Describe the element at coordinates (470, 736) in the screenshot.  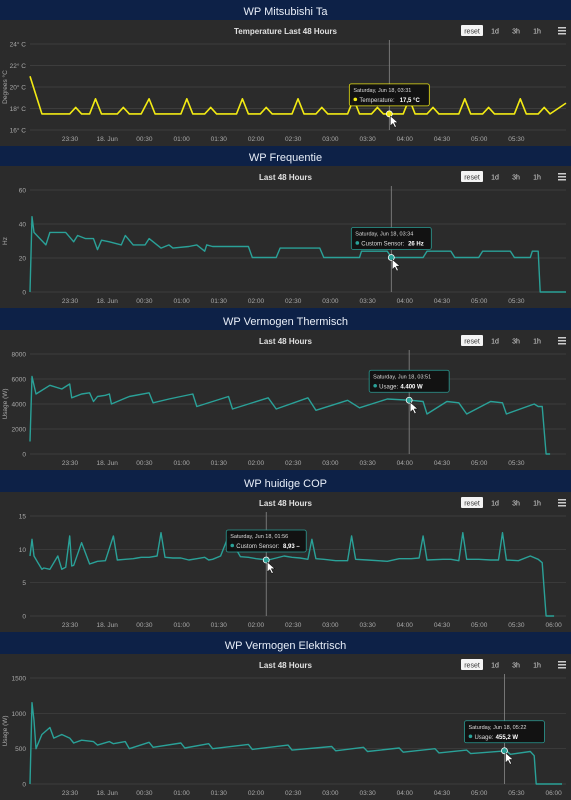
I see `tooltip-marker` at that location.